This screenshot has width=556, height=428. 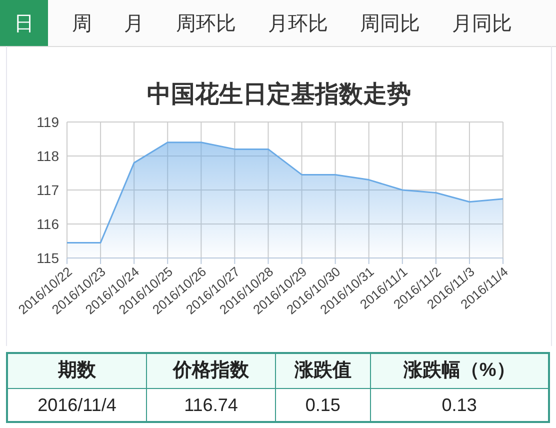 What do you see at coordinates (390, 24) in the screenshot?
I see `text: 周同比` at bounding box center [390, 24].